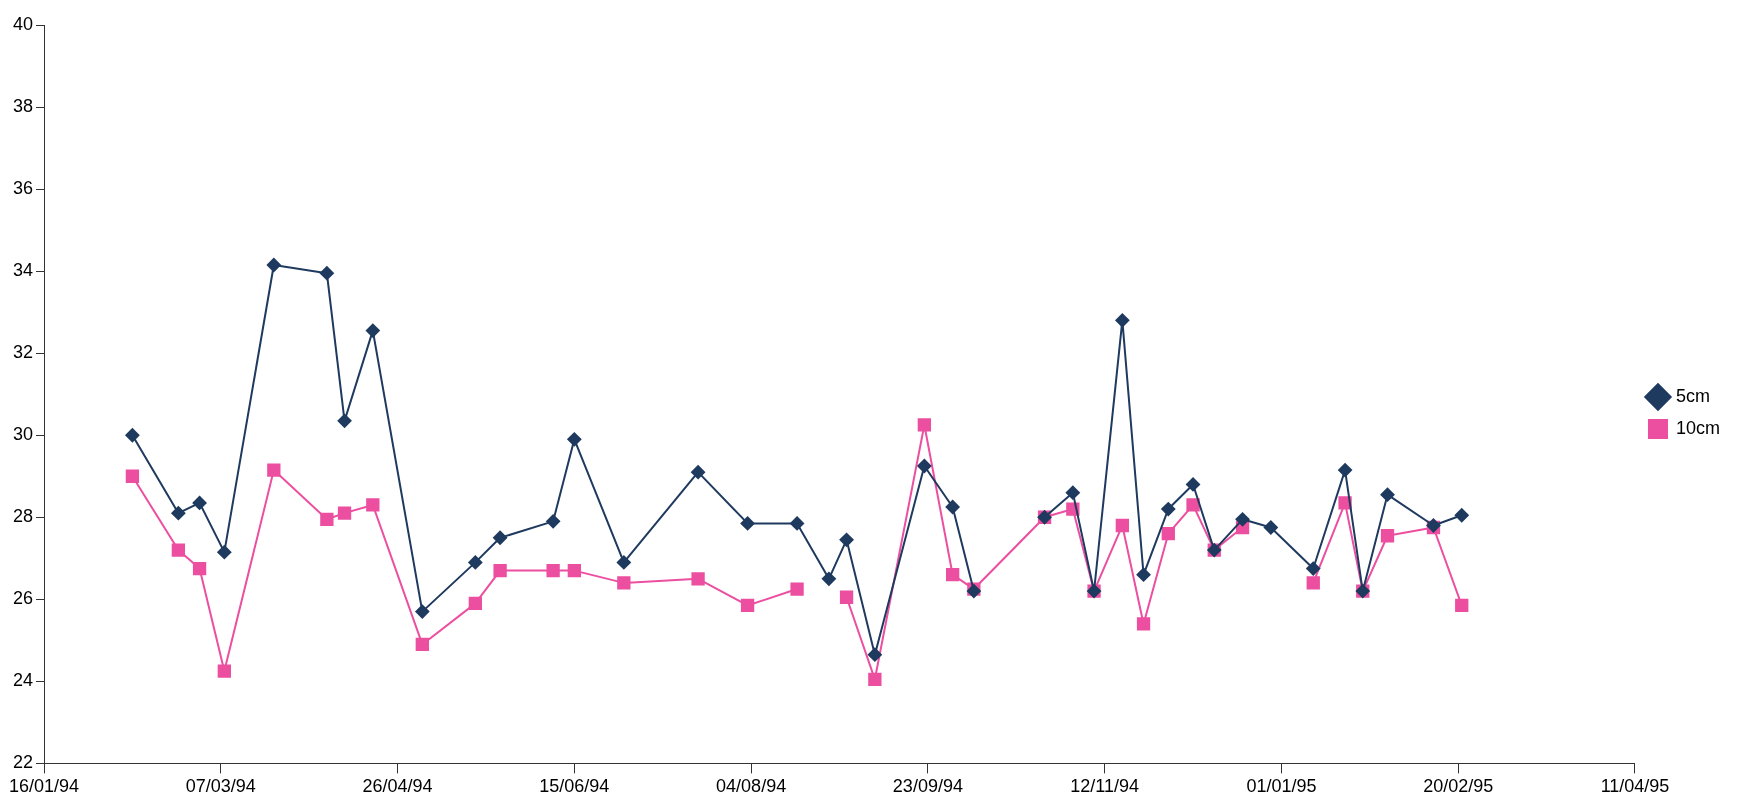 The image size is (1760, 811). I want to click on y-tick-label: 22, so click(23, 762).